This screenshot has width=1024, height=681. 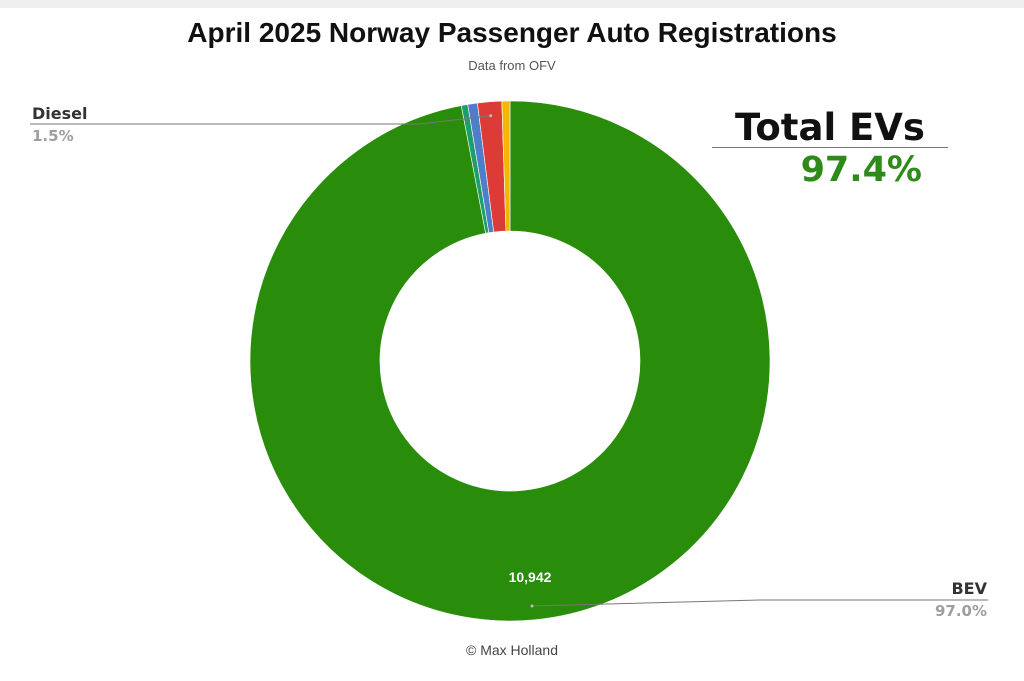 What do you see at coordinates (260, 120) in the screenshot?
I see `diesel-leader-line` at bounding box center [260, 120].